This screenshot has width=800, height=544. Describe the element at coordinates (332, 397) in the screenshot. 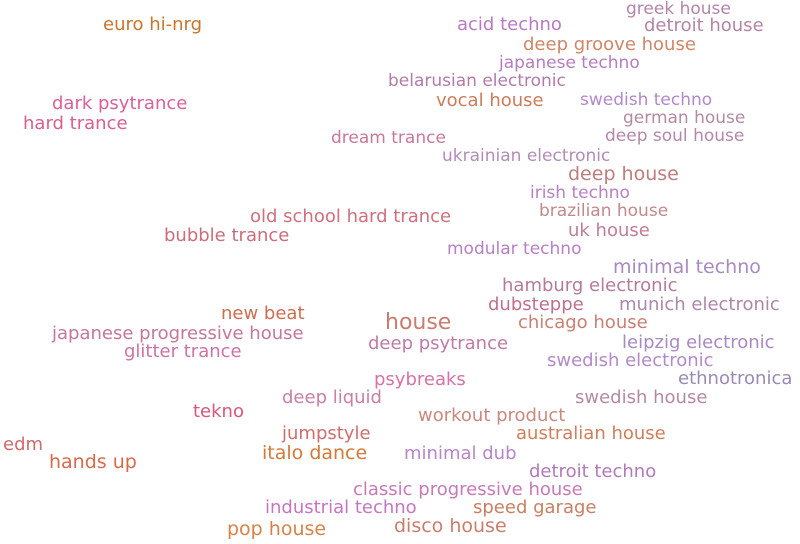

I see `term-deep-liquid: deep liquid` at that location.